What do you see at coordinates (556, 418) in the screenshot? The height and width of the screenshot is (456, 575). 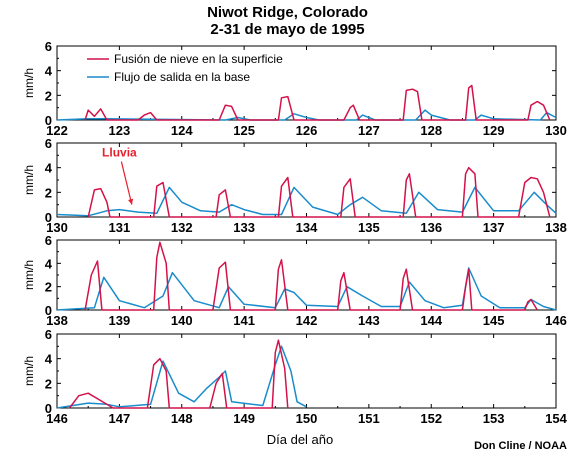 I see `x-tick-label: 154` at bounding box center [556, 418].